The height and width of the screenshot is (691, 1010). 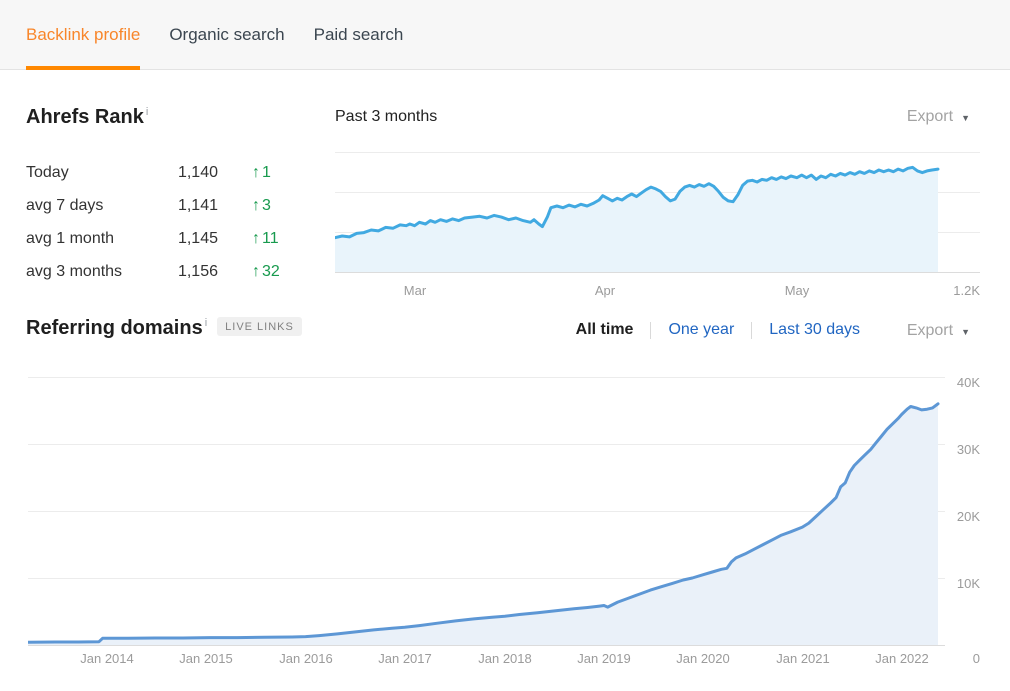 What do you see at coordinates (814, 329) in the screenshot?
I see `filter-last-30-days: Last 30 days` at bounding box center [814, 329].